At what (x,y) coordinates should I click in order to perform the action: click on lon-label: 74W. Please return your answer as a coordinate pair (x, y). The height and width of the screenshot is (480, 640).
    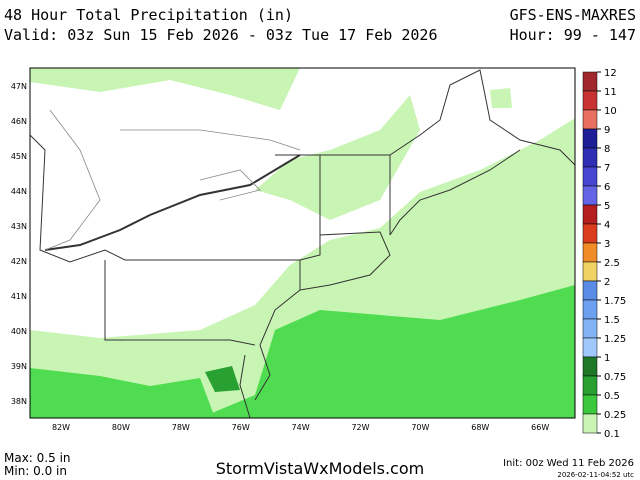
    Looking at the image, I should click on (301, 427).